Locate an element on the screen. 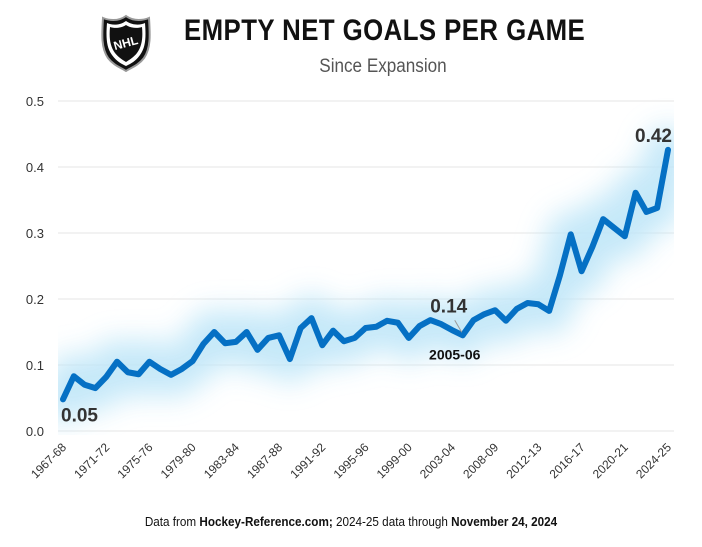 Image resolution: width=702 pixels, height=547 pixels. x-tick-label: 2024-25 is located at coordinates (653, 460).